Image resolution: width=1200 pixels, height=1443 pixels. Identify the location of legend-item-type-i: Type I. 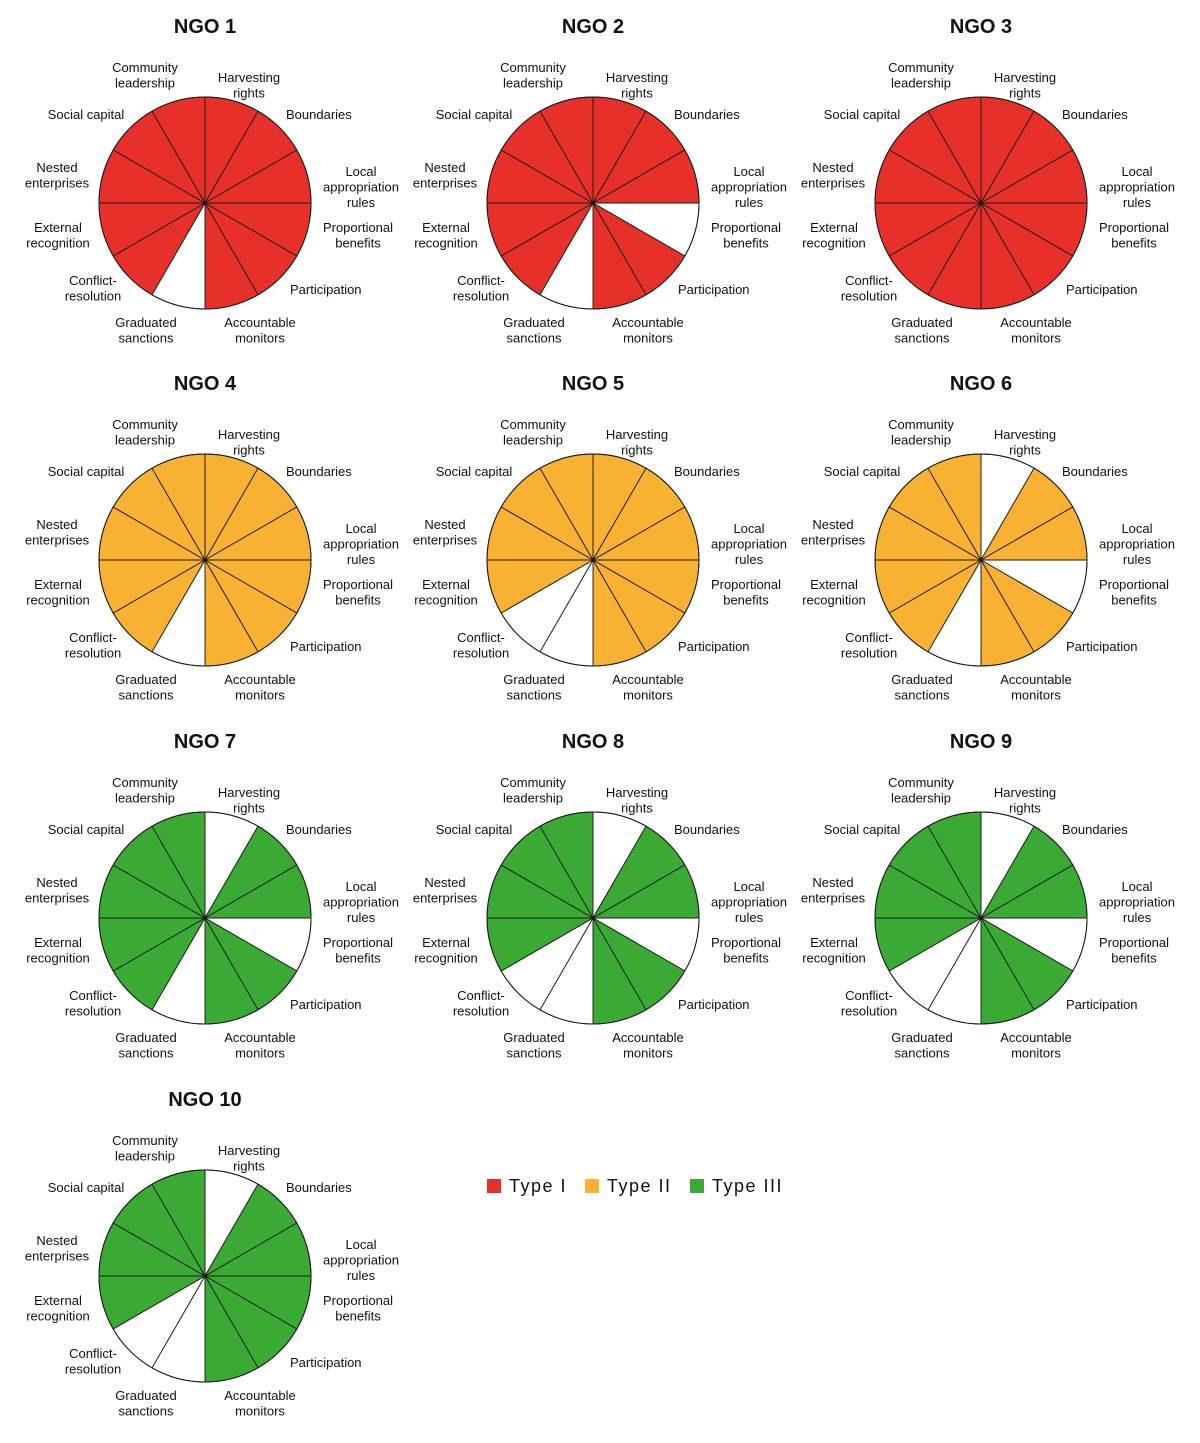
(527, 1186).